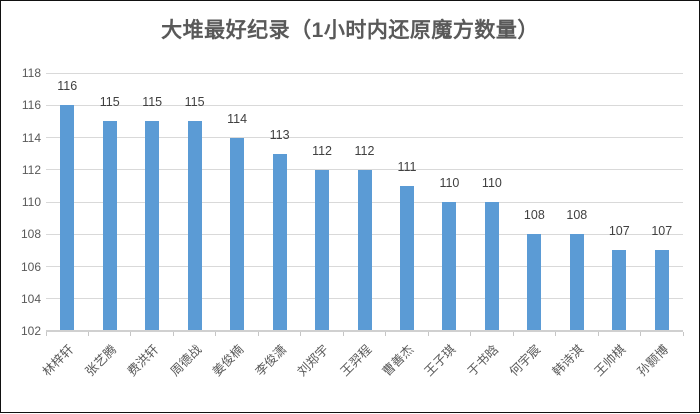 The width and height of the screenshot is (700, 414). I want to click on bar-value-label: 116, so click(67, 86).